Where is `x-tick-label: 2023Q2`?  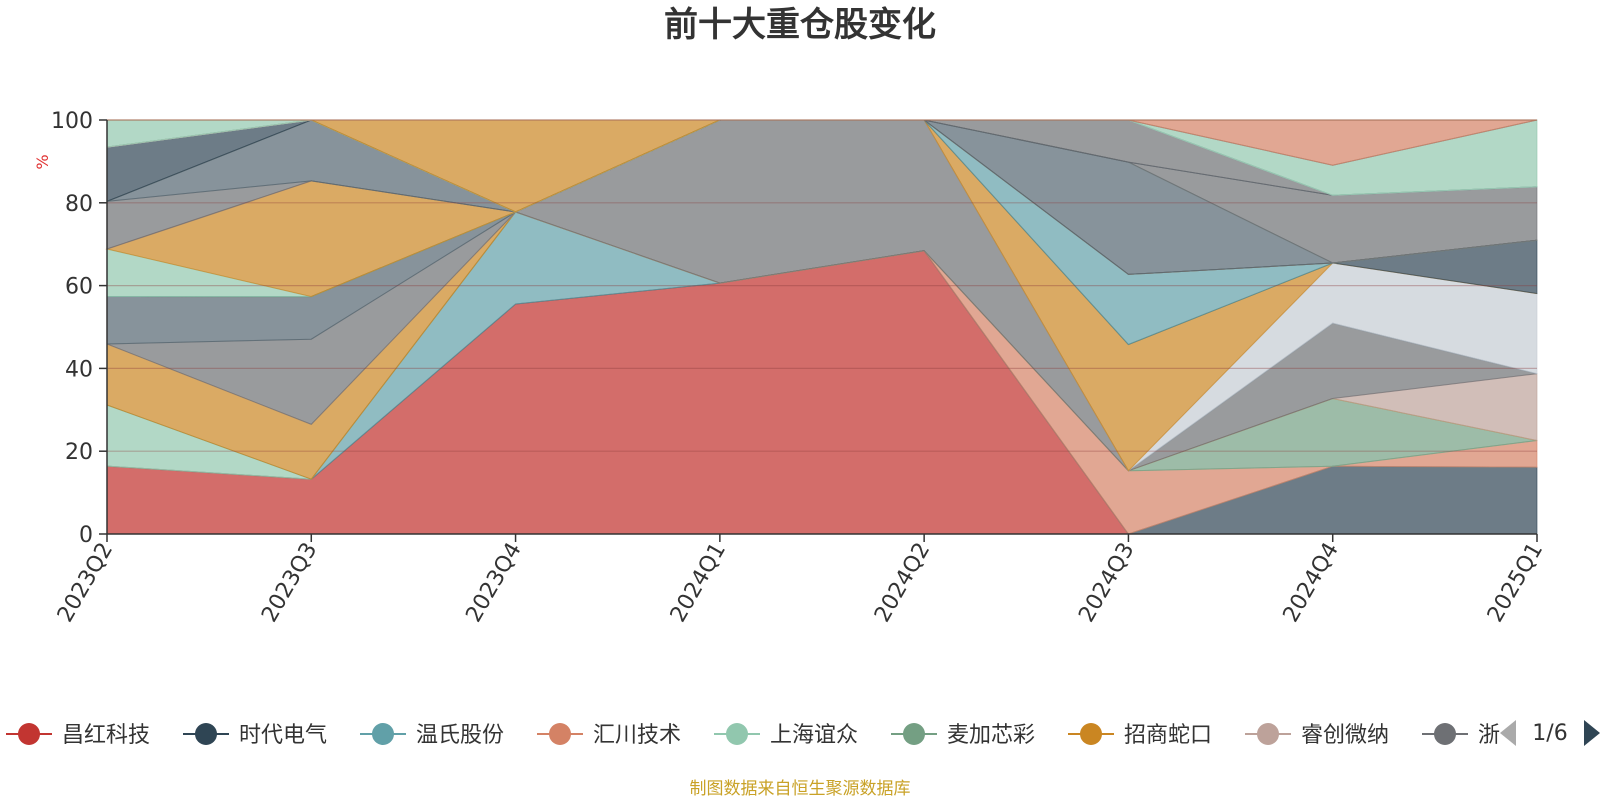
x-tick-label: 2023Q2 is located at coordinates (85, 583).